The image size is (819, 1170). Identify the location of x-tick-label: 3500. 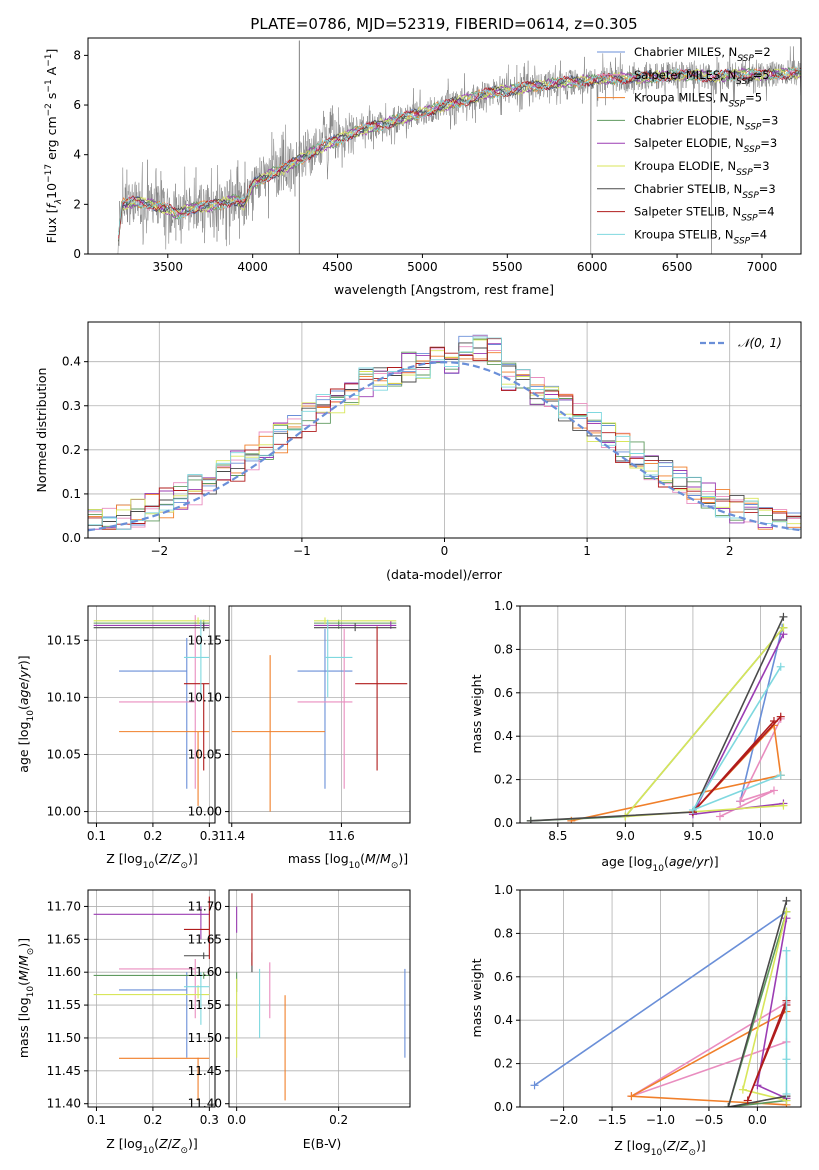
(168, 267).